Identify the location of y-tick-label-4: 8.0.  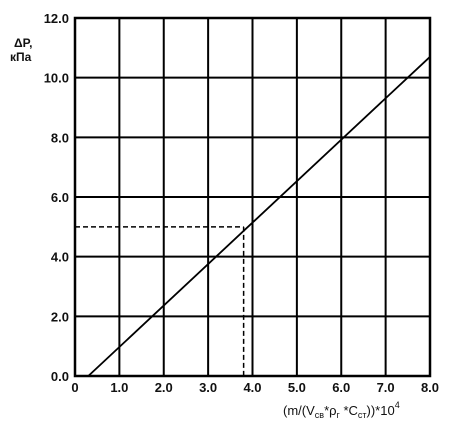
(60, 137).